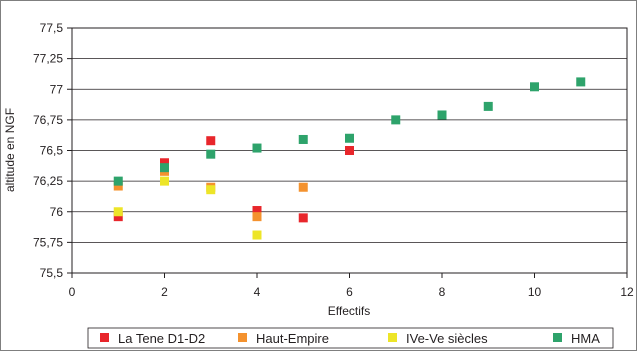  I want to click on x-tick-label: 8, so click(442, 292).